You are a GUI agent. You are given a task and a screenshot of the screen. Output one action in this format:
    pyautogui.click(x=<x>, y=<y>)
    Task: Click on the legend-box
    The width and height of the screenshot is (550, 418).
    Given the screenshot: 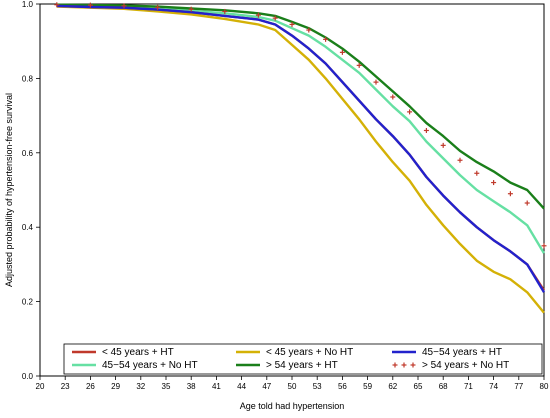 What is the action you would take?
    pyautogui.click(x=303, y=359)
    